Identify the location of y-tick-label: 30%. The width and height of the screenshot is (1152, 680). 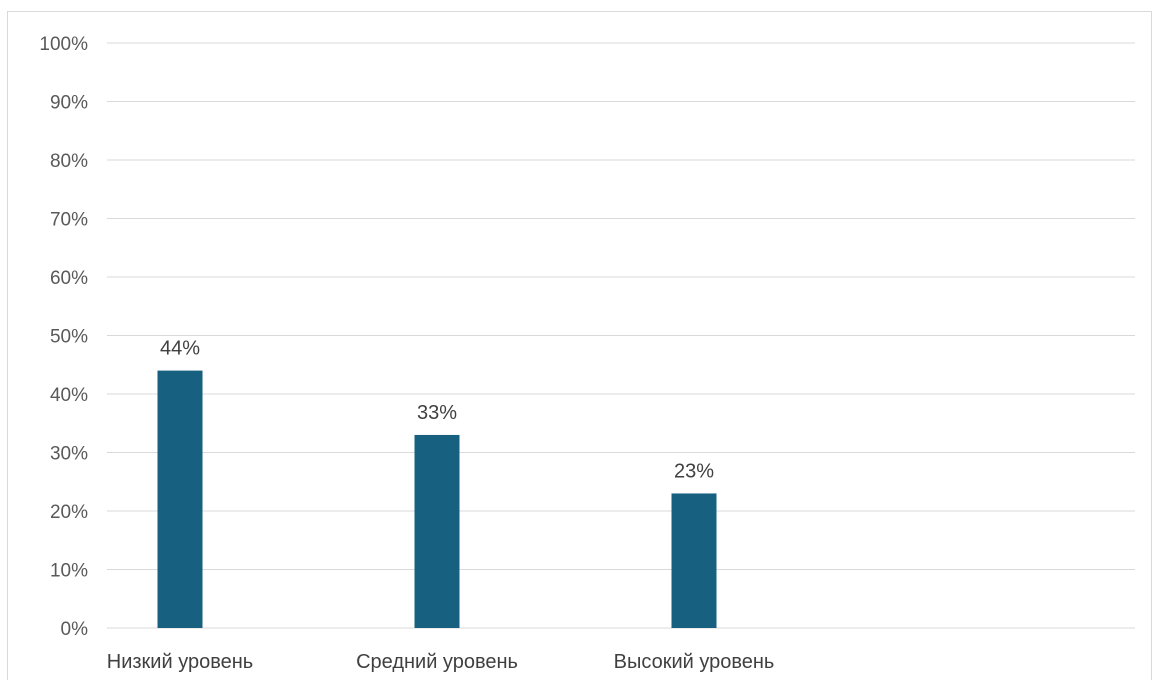
(69, 454).